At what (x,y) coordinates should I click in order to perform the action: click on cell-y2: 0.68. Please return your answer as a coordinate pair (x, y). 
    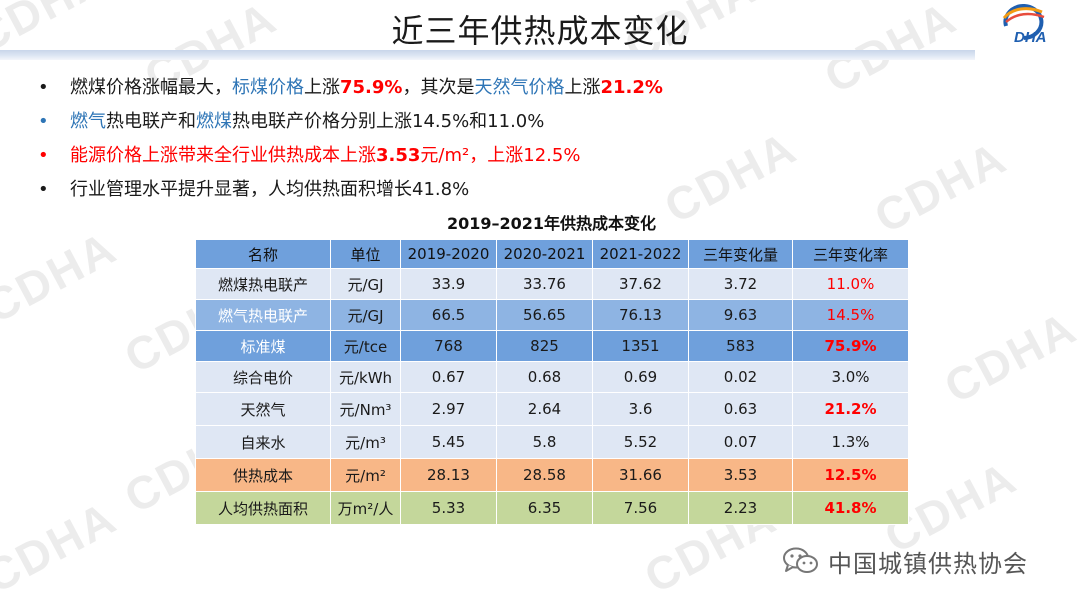
    Looking at the image, I should click on (544, 377).